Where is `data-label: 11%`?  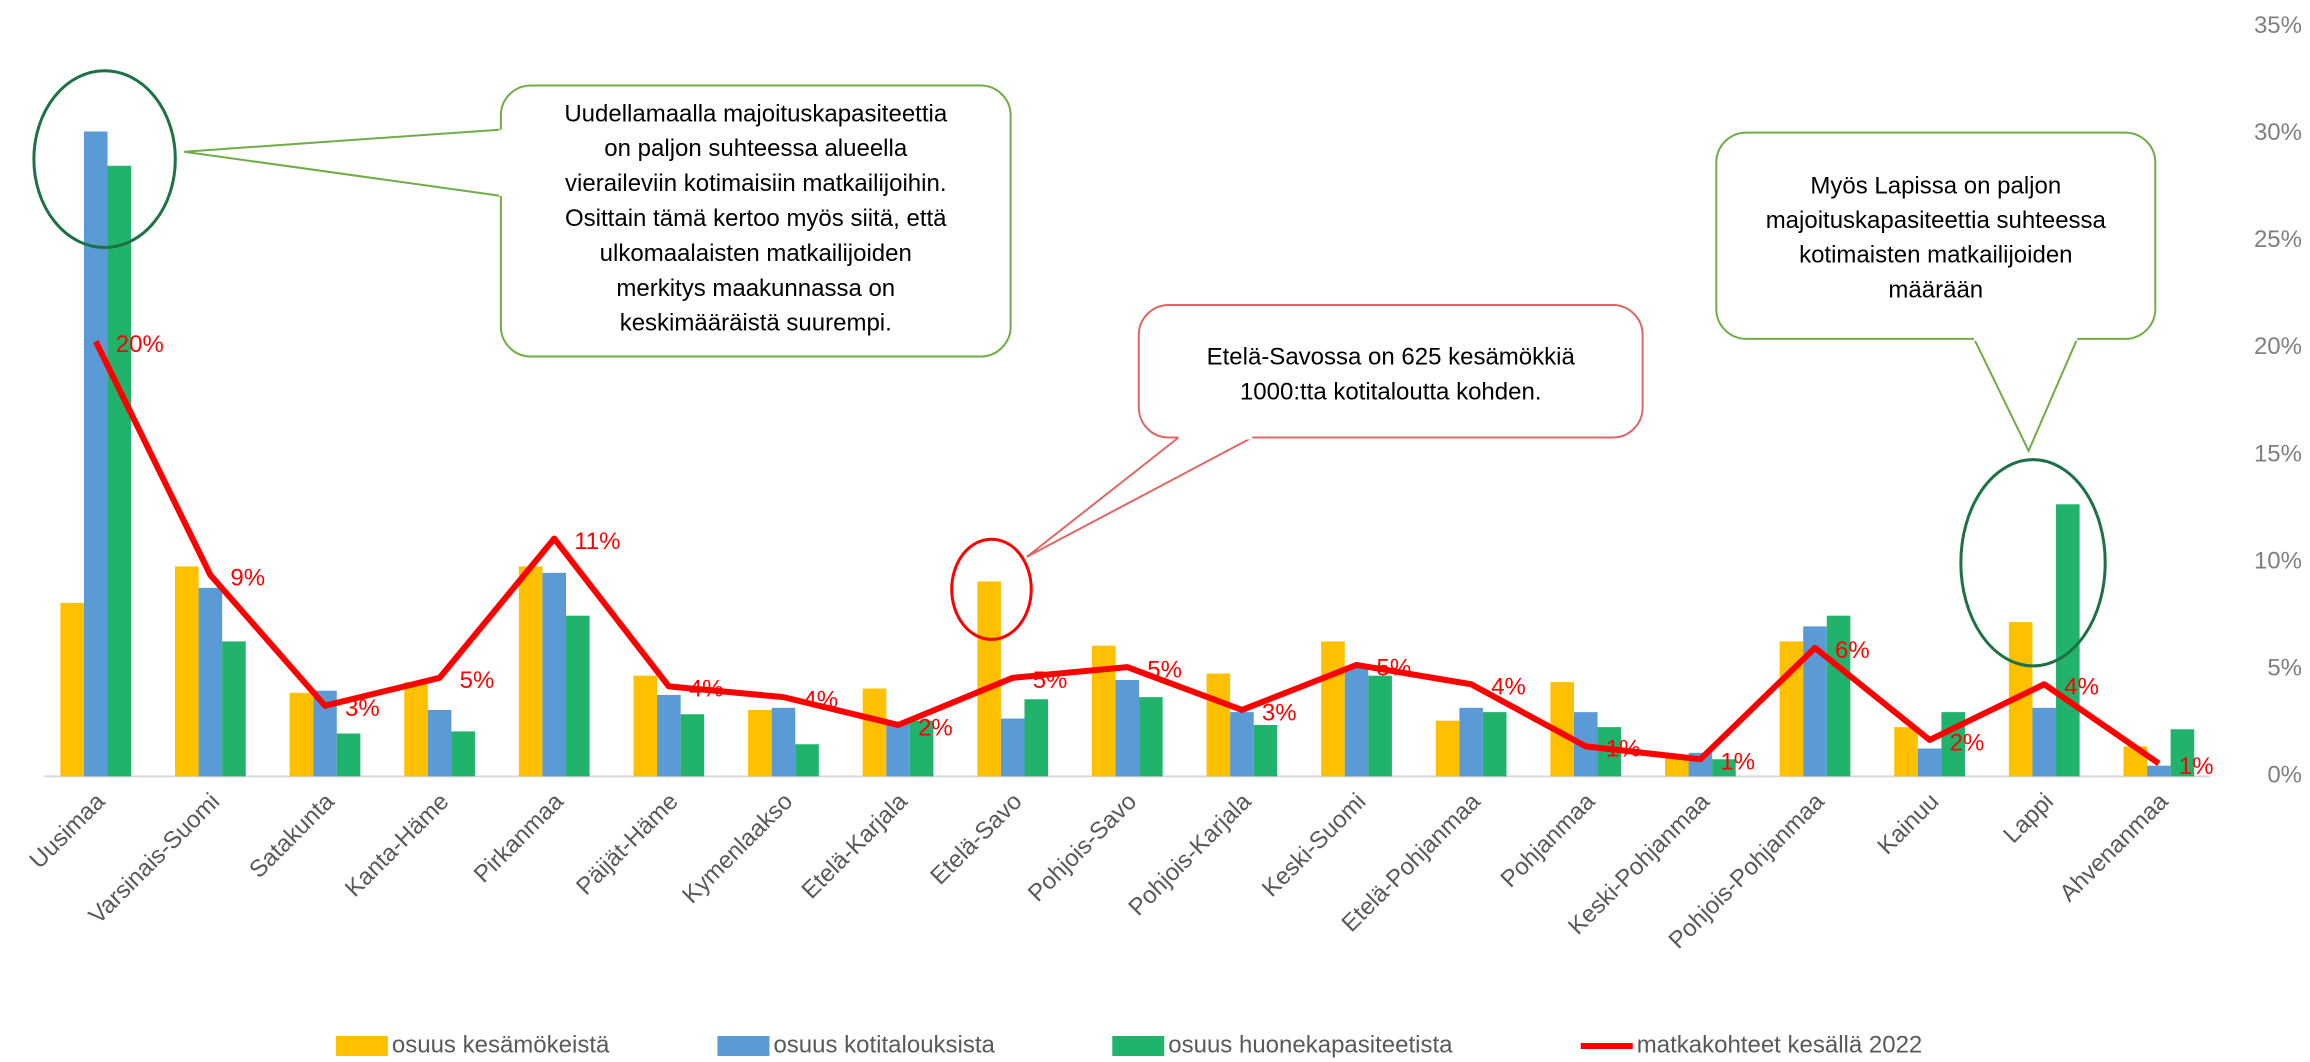 data-label: 11% is located at coordinates (597, 541).